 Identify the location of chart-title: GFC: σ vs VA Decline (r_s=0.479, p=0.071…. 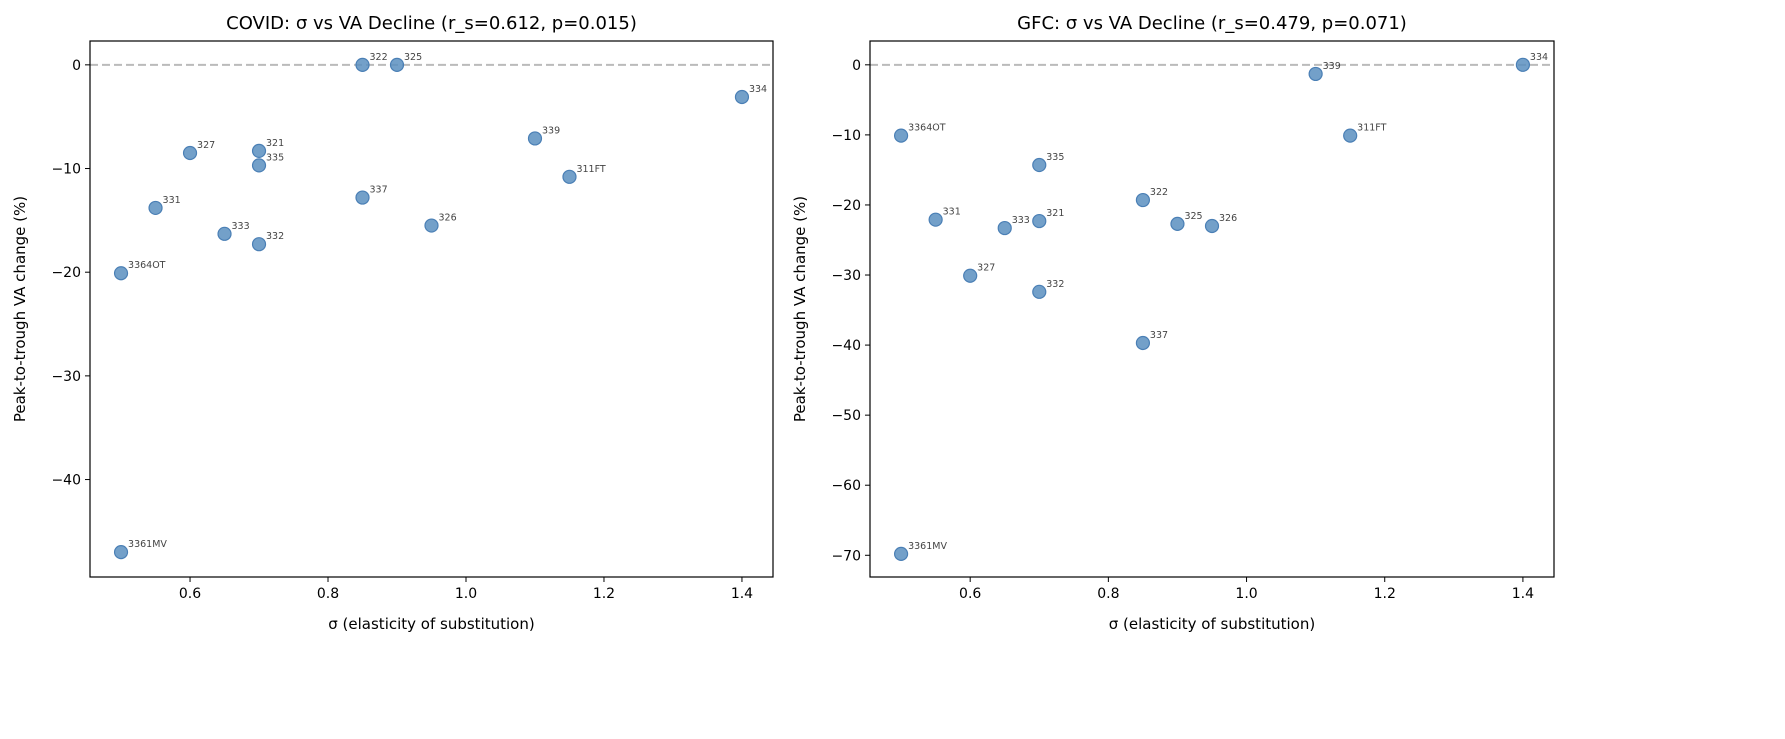
(1212, 23).